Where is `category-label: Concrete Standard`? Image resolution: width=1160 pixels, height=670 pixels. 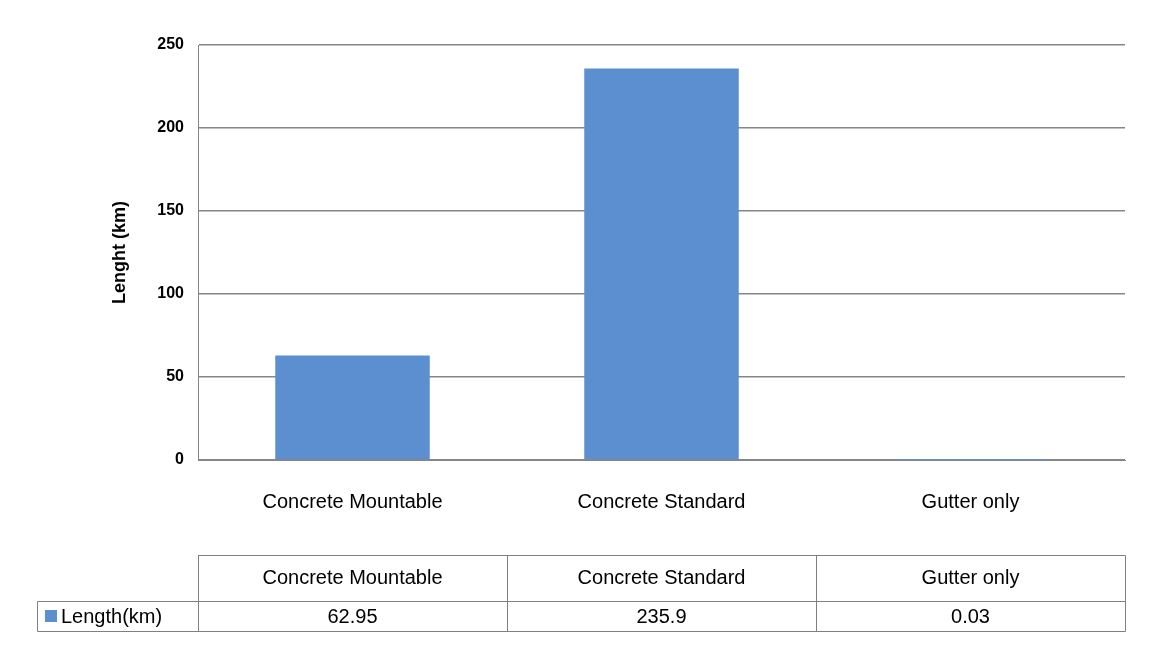
category-label: Concrete Standard is located at coordinates (661, 576).